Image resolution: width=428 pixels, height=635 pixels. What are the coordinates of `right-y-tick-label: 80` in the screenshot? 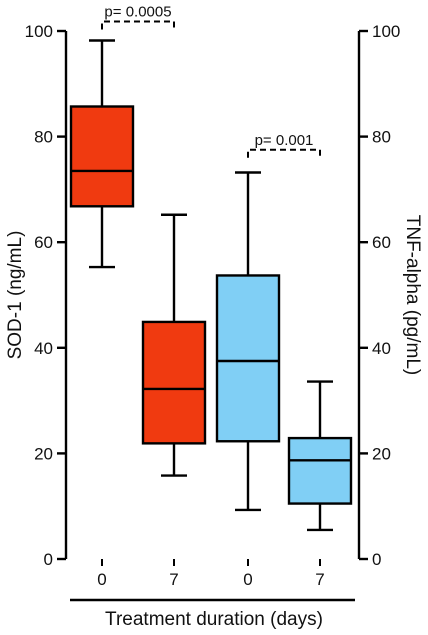 It's located at (381, 137).